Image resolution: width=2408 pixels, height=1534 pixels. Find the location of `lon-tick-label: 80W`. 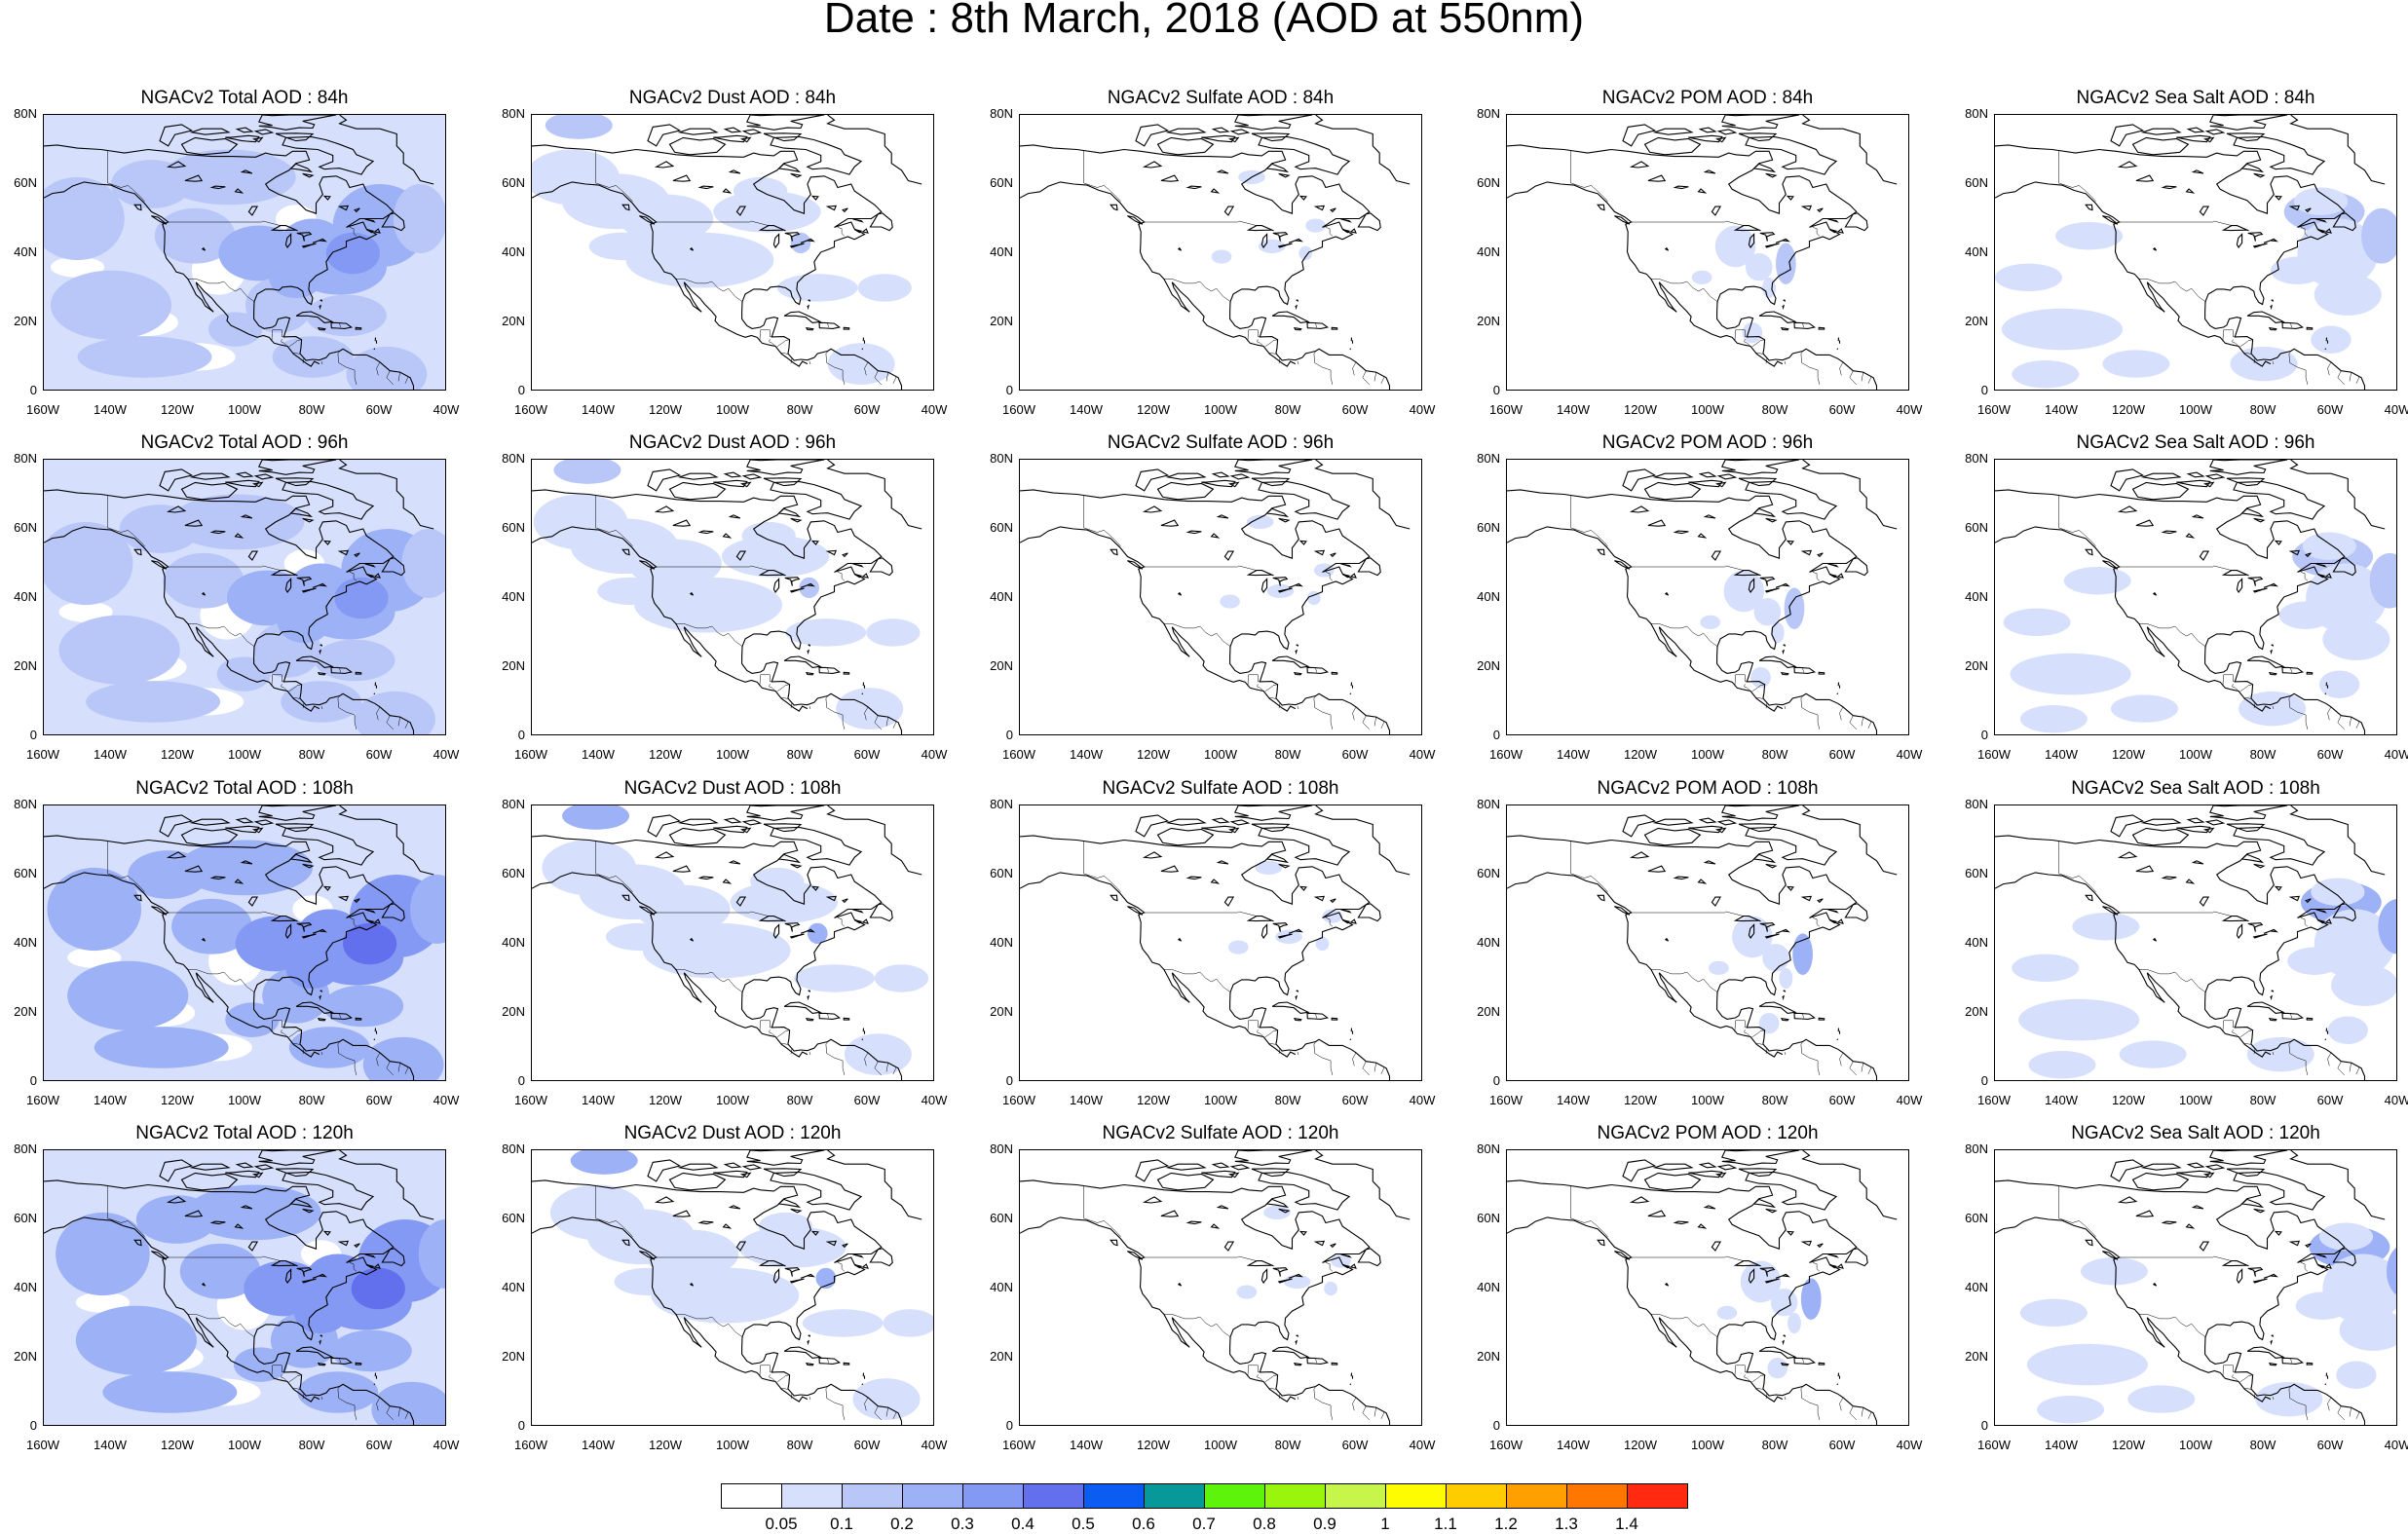

lon-tick-label: 80W is located at coordinates (311, 1445).